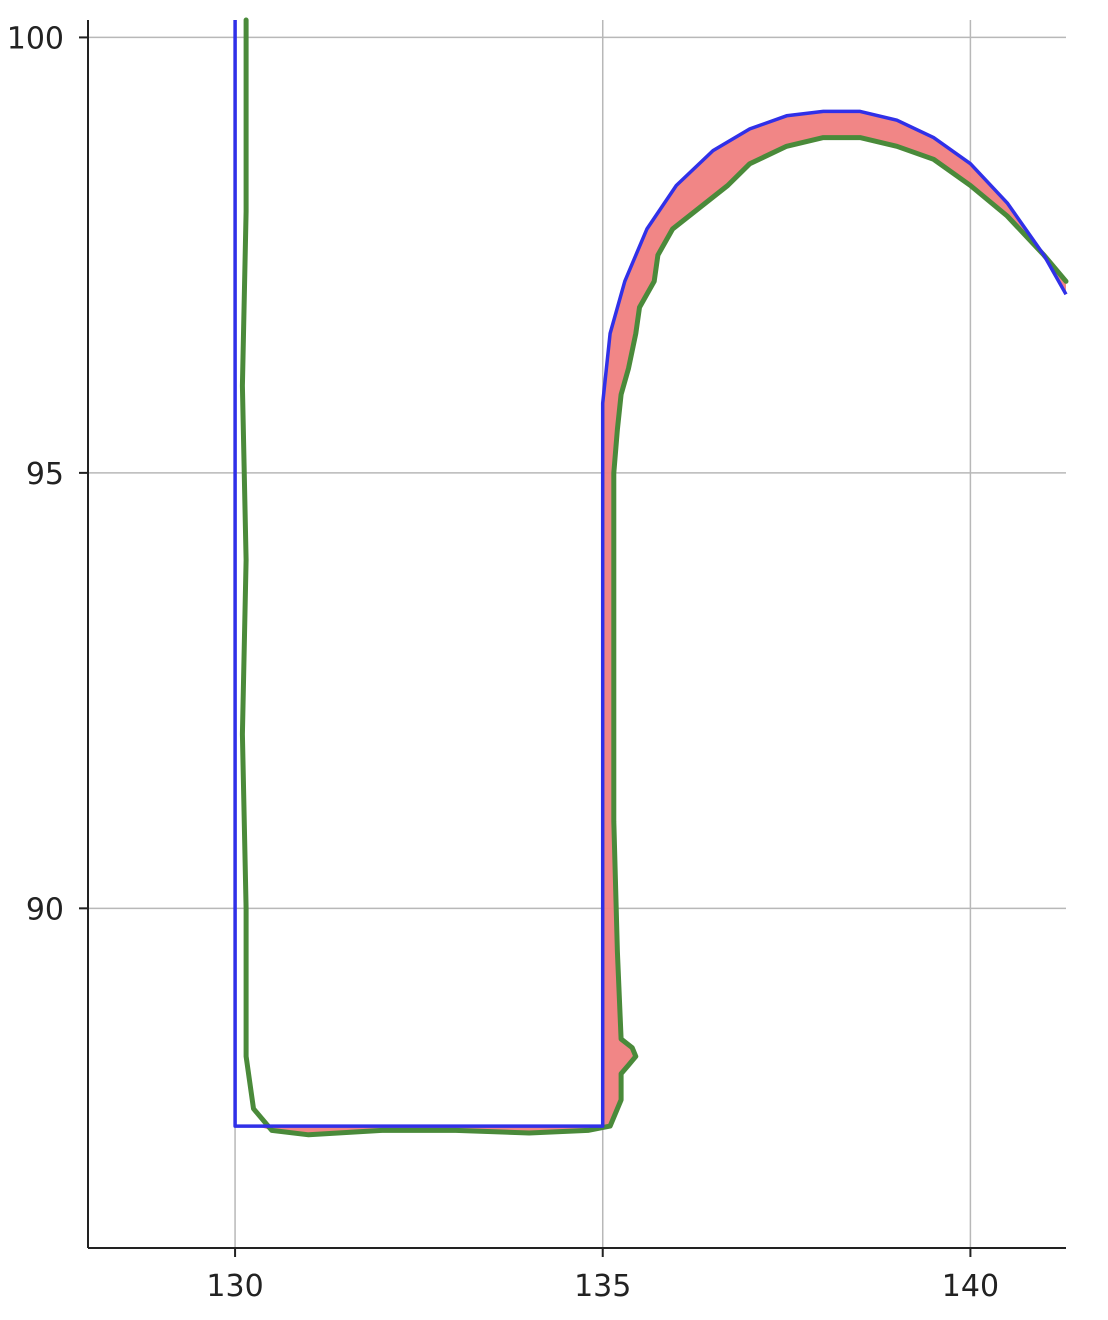 The height and width of the screenshot is (1320, 1108). I want to click on x-tick-label: 140, so click(970, 1286).